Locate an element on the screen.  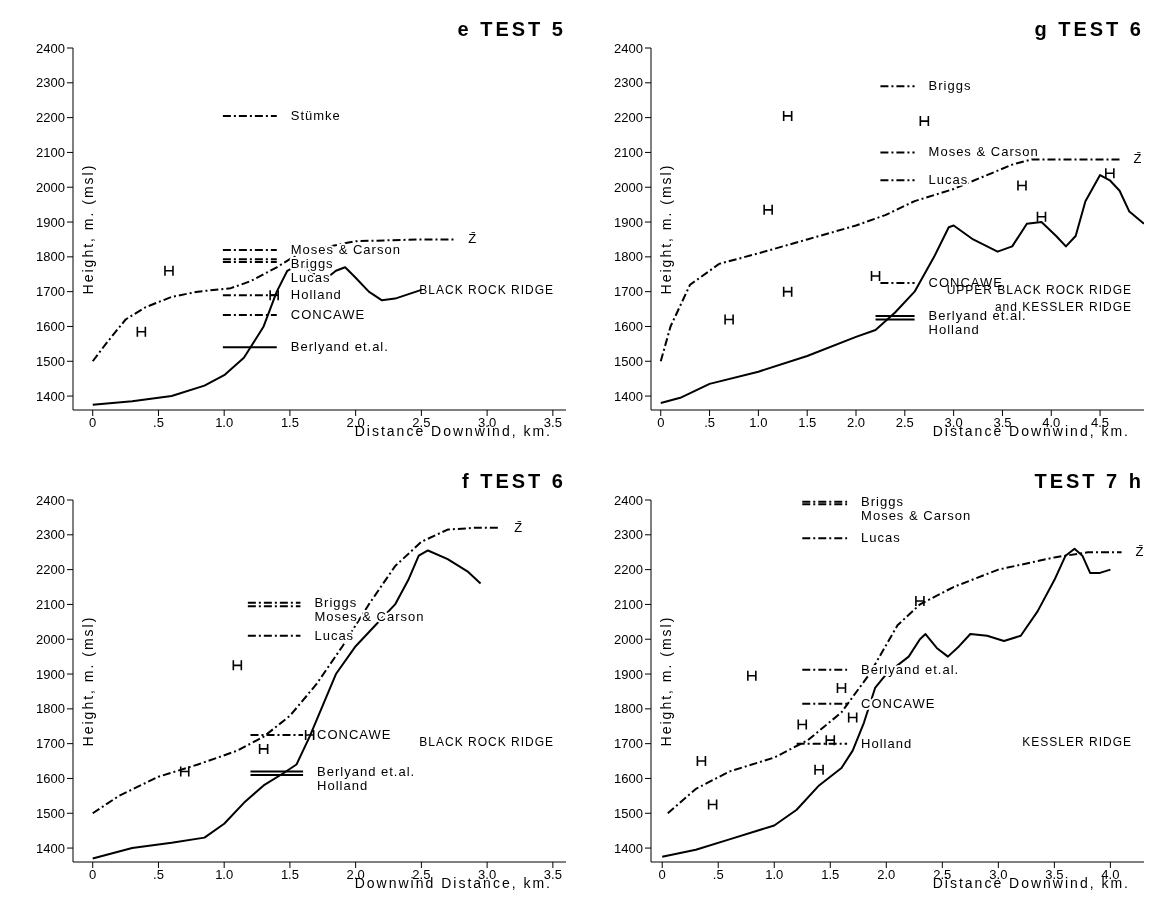
chart-title: f TEST 6 is located at coordinates (513, 481).